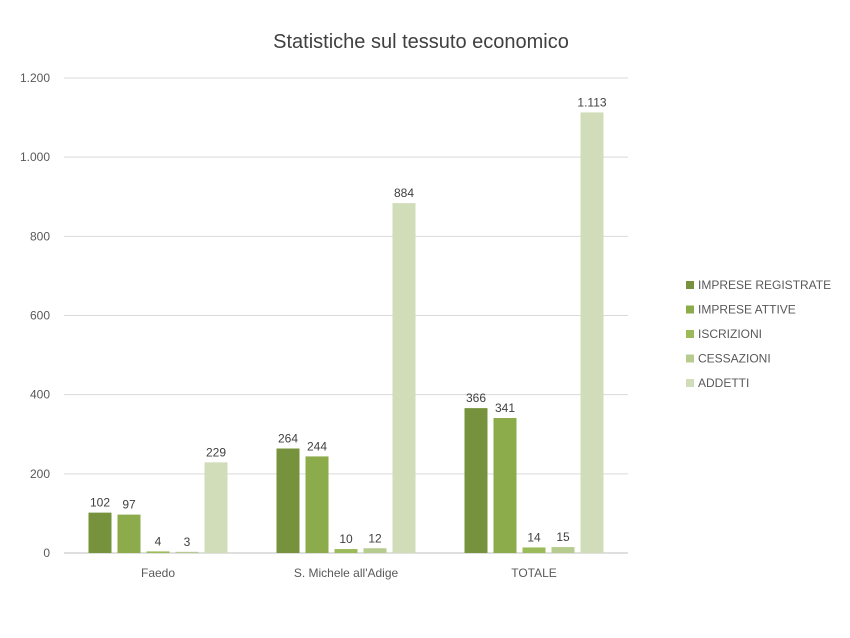 Image resolution: width=850 pixels, height=638 pixels. Describe the element at coordinates (563, 537) in the screenshot. I see `data-label: 15` at that location.